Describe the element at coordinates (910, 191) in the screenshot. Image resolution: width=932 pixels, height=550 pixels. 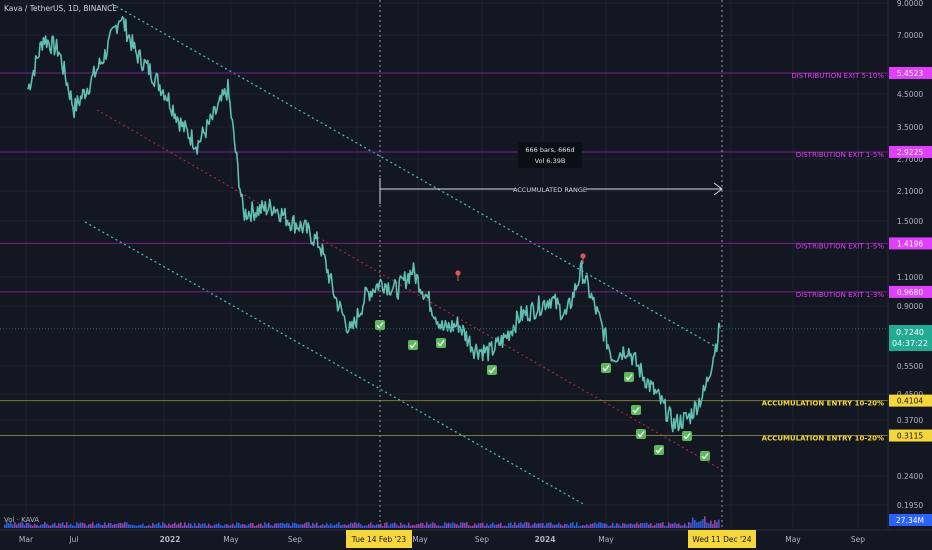
I see `price-tick-label: 2.1000` at that location.